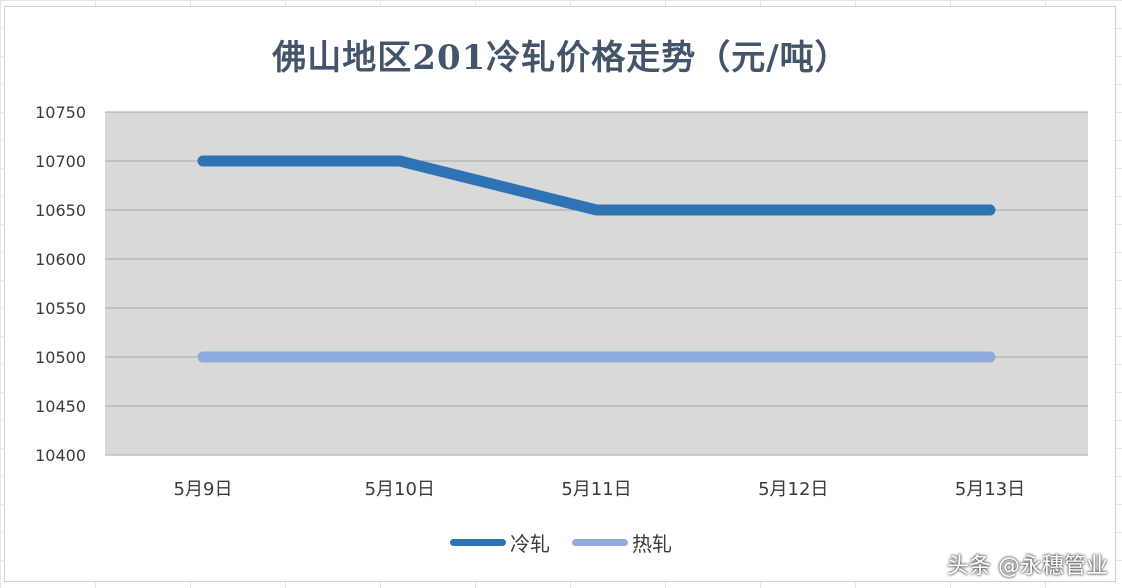  Describe the element at coordinates (652, 544) in the screenshot. I see `legend-label: 热轧` at that location.